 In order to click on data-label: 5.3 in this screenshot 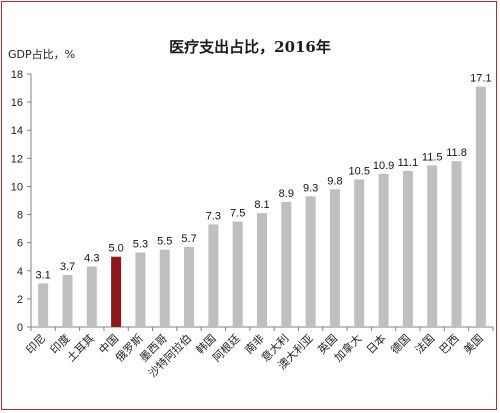, I will do `click(140, 245)`.